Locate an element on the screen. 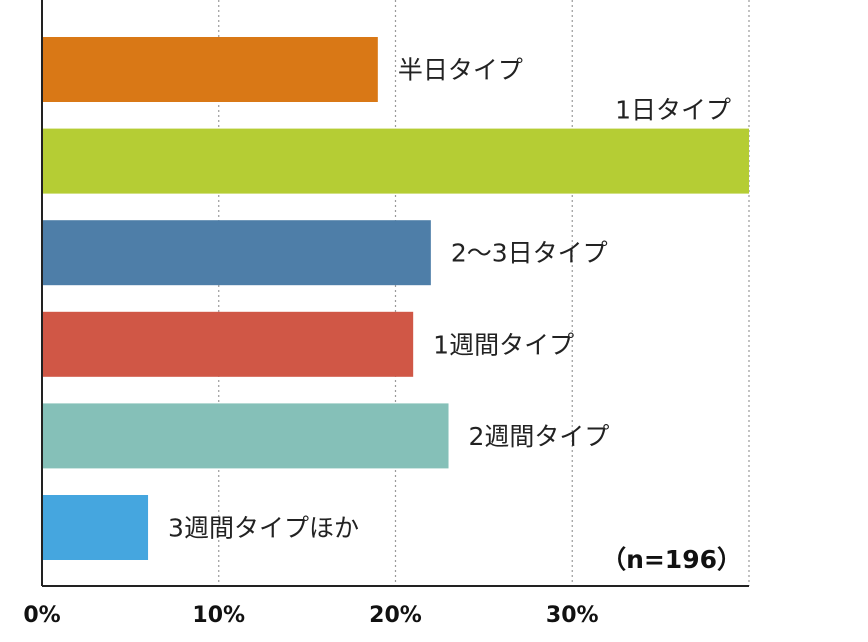 The height and width of the screenshot is (642, 868). bar-category-label: 2〜3日タイプ is located at coordinates (529, 253).